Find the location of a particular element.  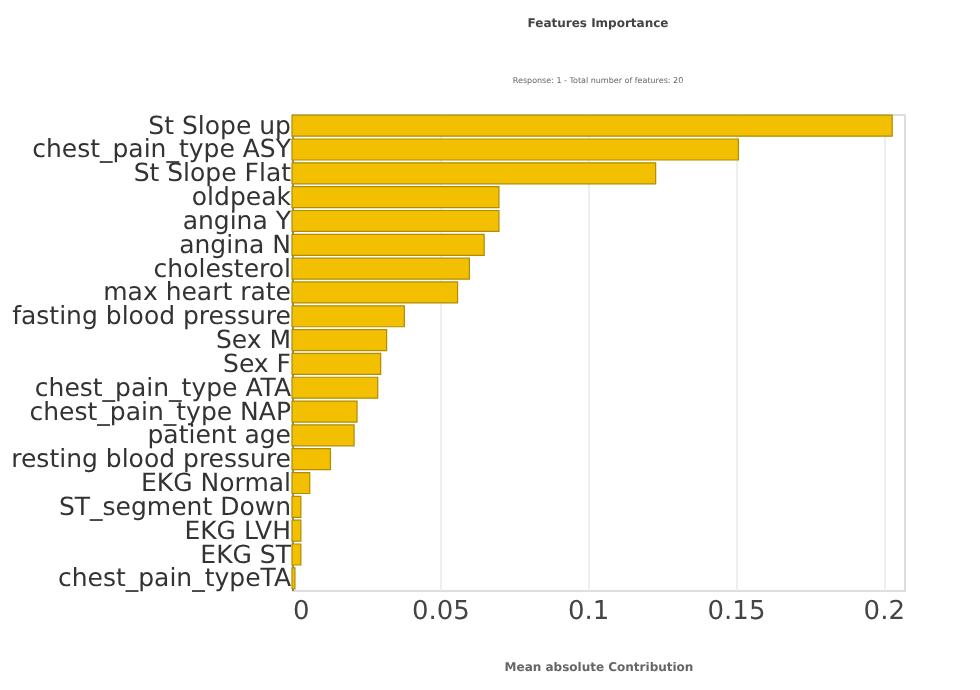

x-tick-label: 0.2 is located at coordinates (884, 612).